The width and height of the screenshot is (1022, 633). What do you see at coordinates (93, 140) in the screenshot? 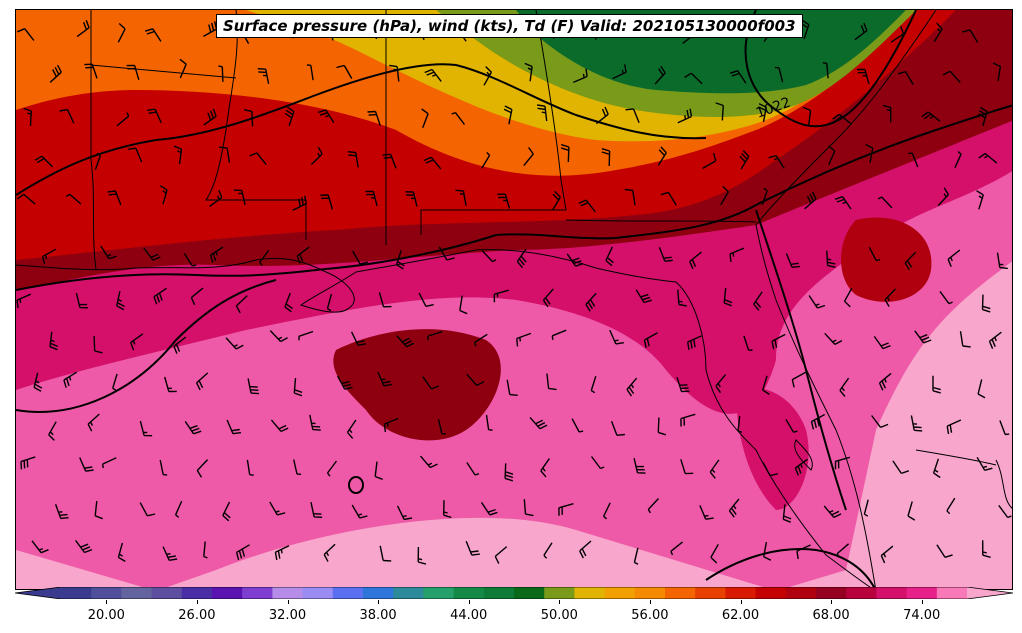
I see `state-border-west` at bounding box center [93, 140].